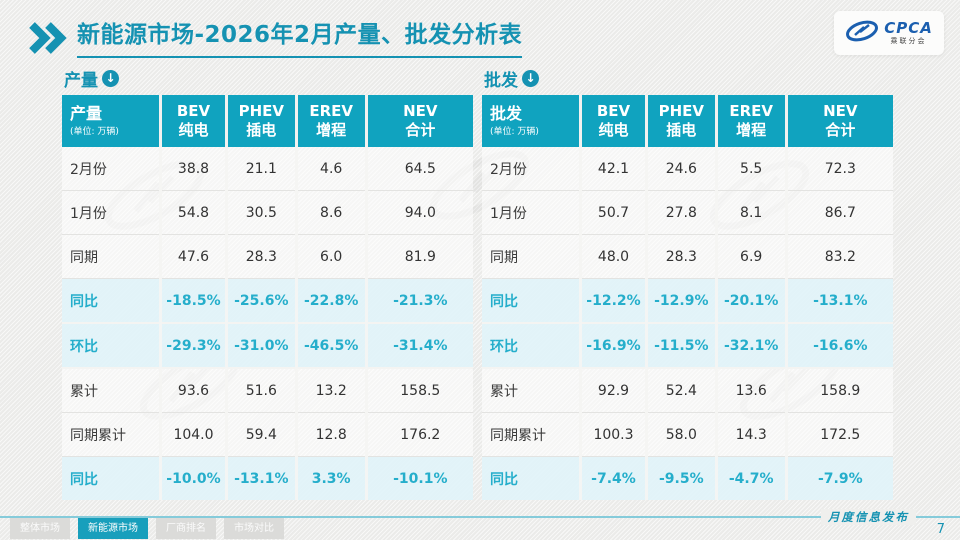 The image size is (960, 540). Describe the element at coordinates (193, 346) in the screenshot. I see `data-cell: -29.3%` at that location.